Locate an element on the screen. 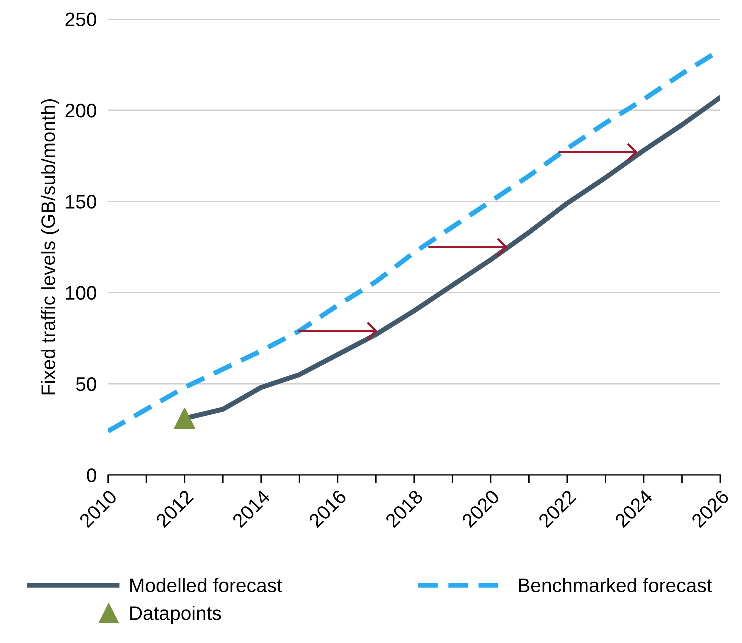 The width and height of the screenshot is (742, 643). legend-label: Modelled forecast is located at coordinates (206, 585).